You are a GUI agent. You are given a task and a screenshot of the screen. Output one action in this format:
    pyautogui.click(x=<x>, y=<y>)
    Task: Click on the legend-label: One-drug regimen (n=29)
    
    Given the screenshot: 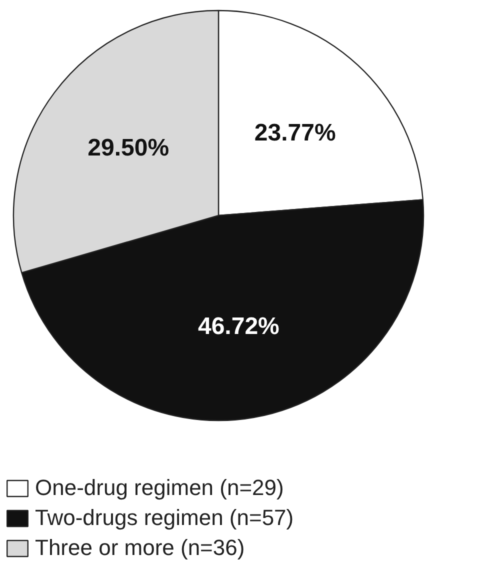 What is the action you would take?
    pyautogui.click(x=159, y=488)
    